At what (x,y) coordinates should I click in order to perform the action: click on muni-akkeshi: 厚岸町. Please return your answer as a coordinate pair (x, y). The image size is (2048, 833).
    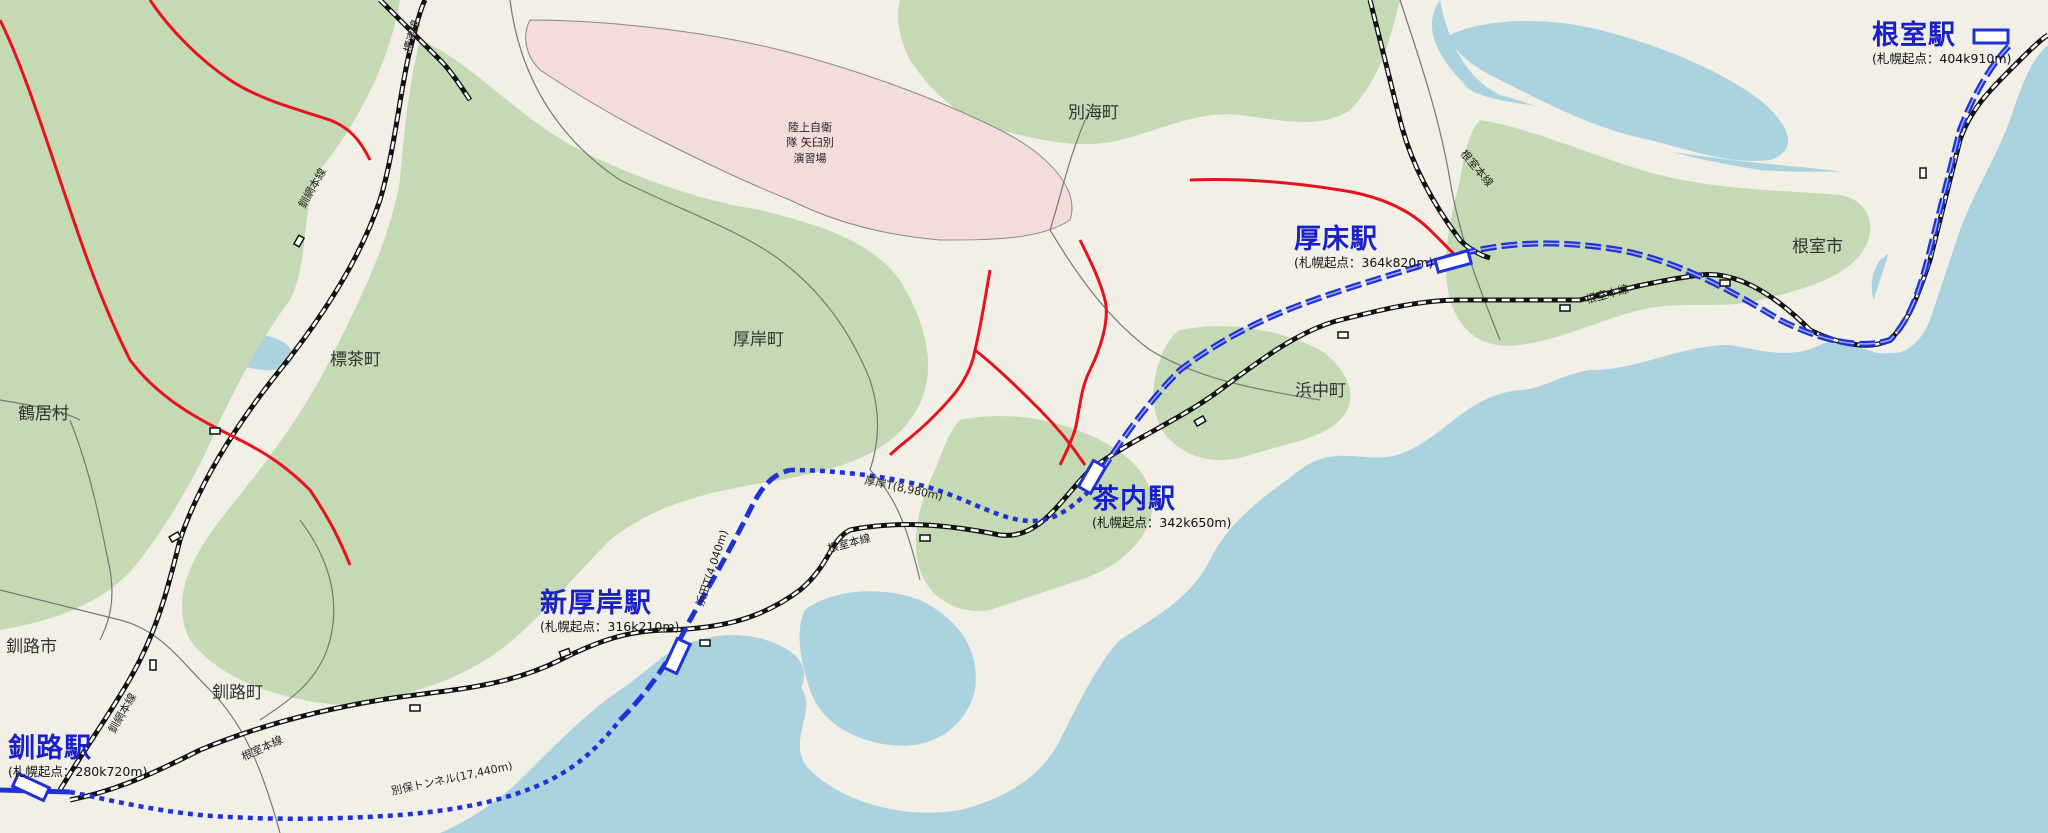
    Looking at the image, I should click on (758, 340).